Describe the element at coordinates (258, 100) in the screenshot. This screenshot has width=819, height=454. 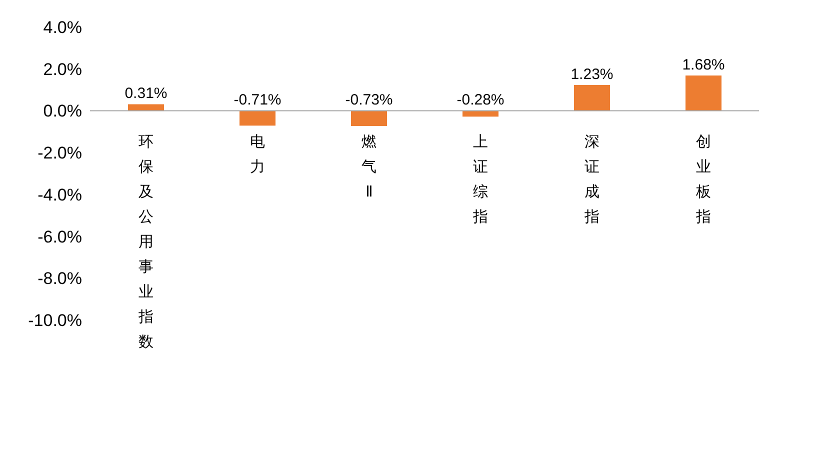
I see `data-label: -0.71%` at that location.